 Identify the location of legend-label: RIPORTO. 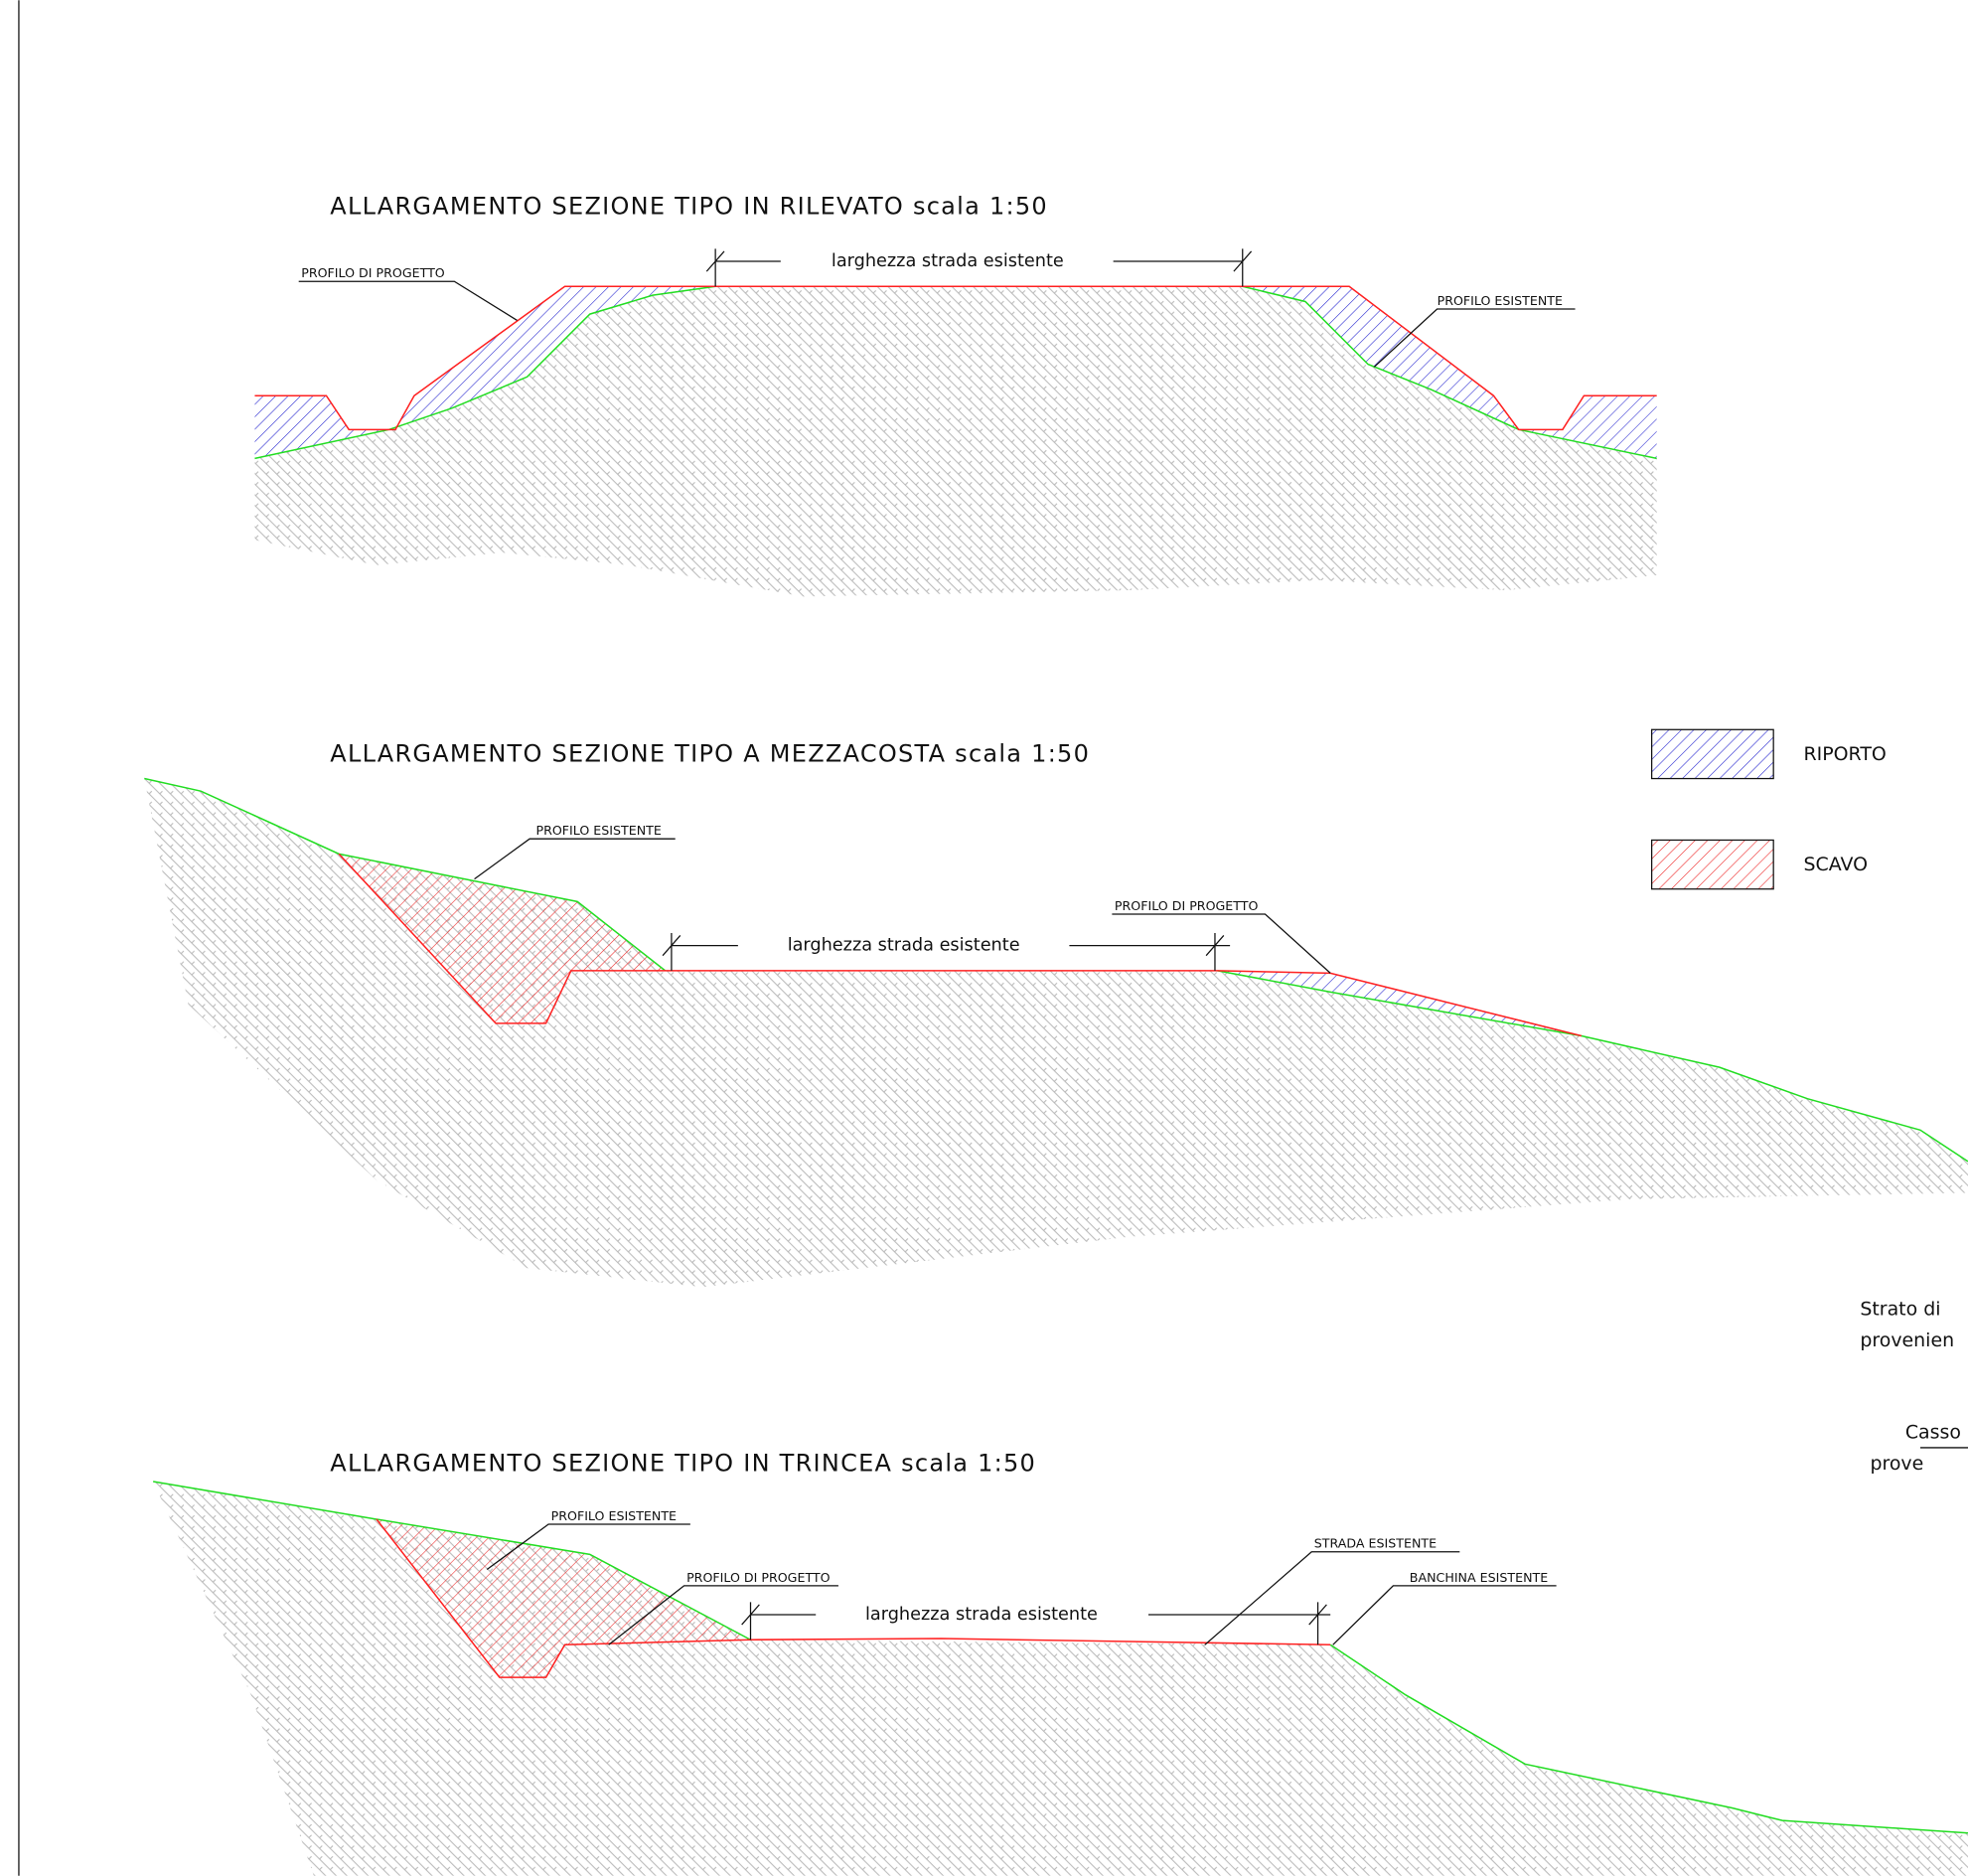
(1844, 754).